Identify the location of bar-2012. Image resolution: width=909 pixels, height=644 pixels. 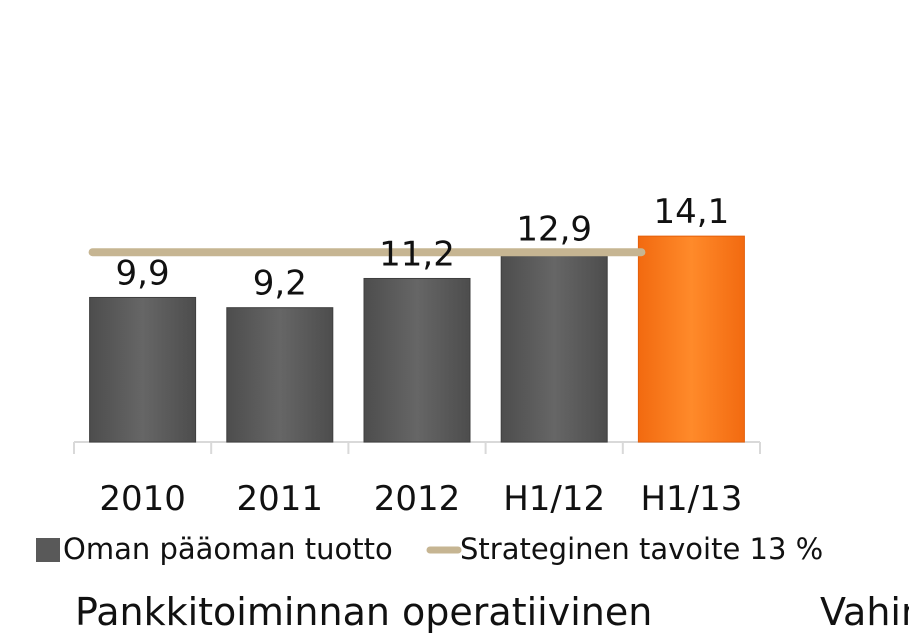
(417, 360).